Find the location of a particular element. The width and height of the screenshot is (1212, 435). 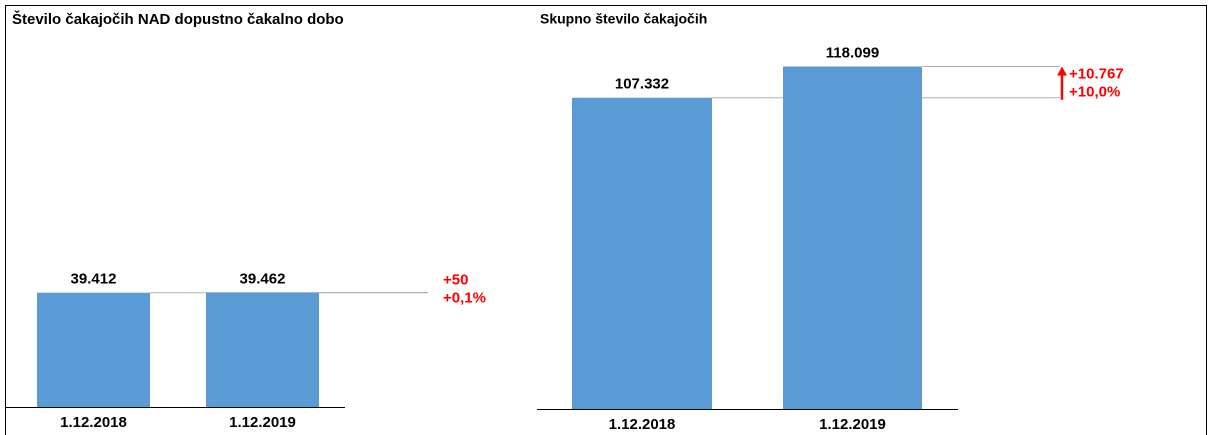

change-annotation: +50 is located at coordinates (455, 280).